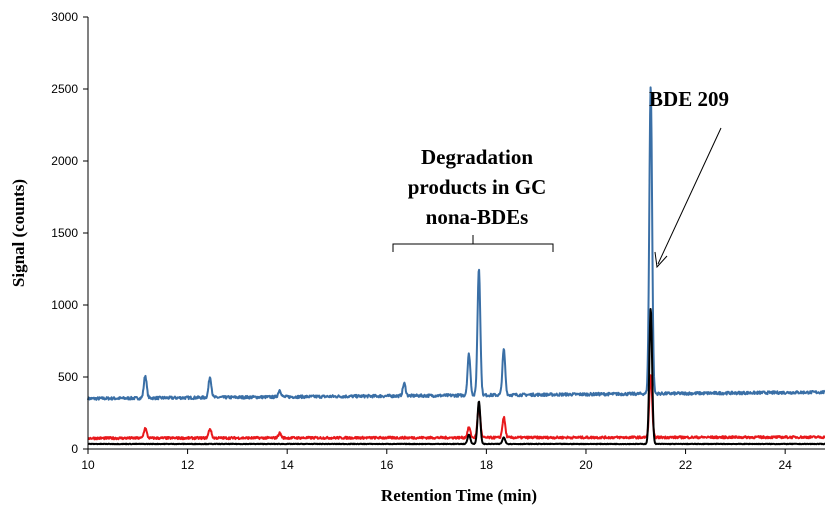  What do you see at coordinates (387, 465) in the screenshot?
I see `x-tick-label: 16` at bounding box center [387, 465].